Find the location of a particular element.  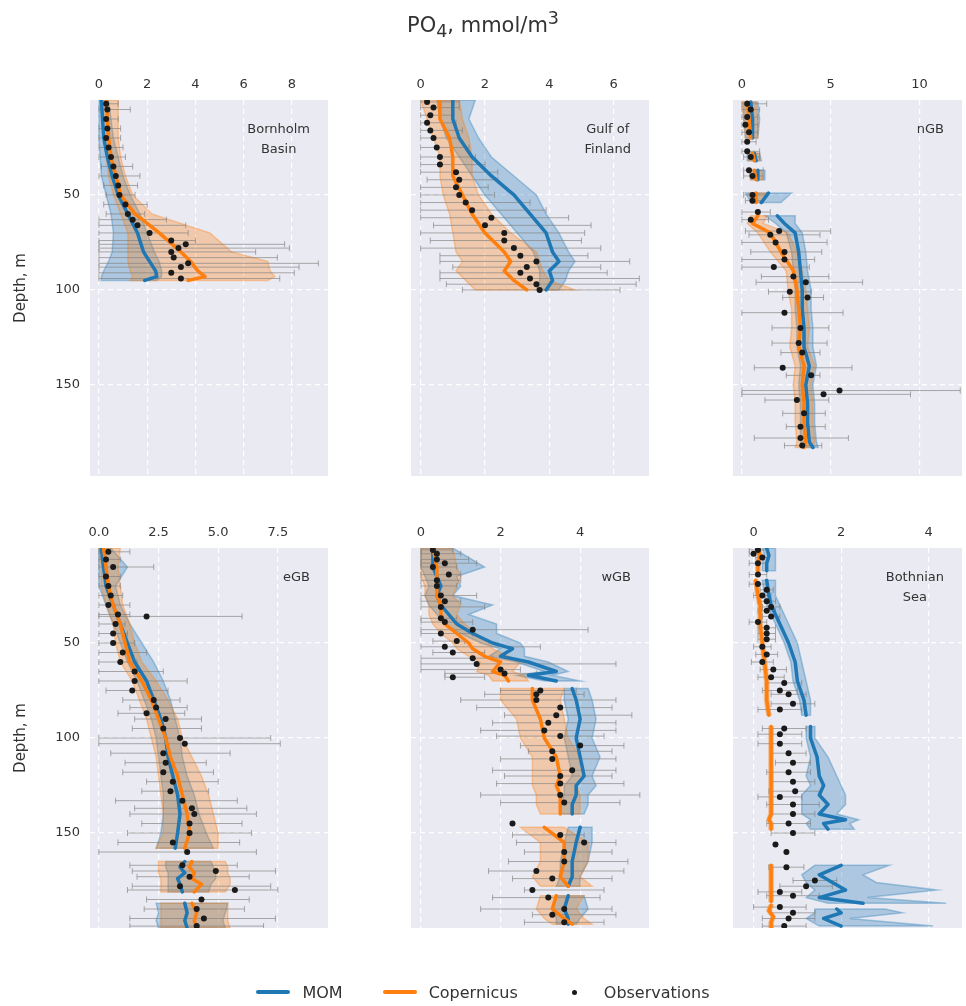

y-tick-label: 50 is located at coordinates (71, 642).